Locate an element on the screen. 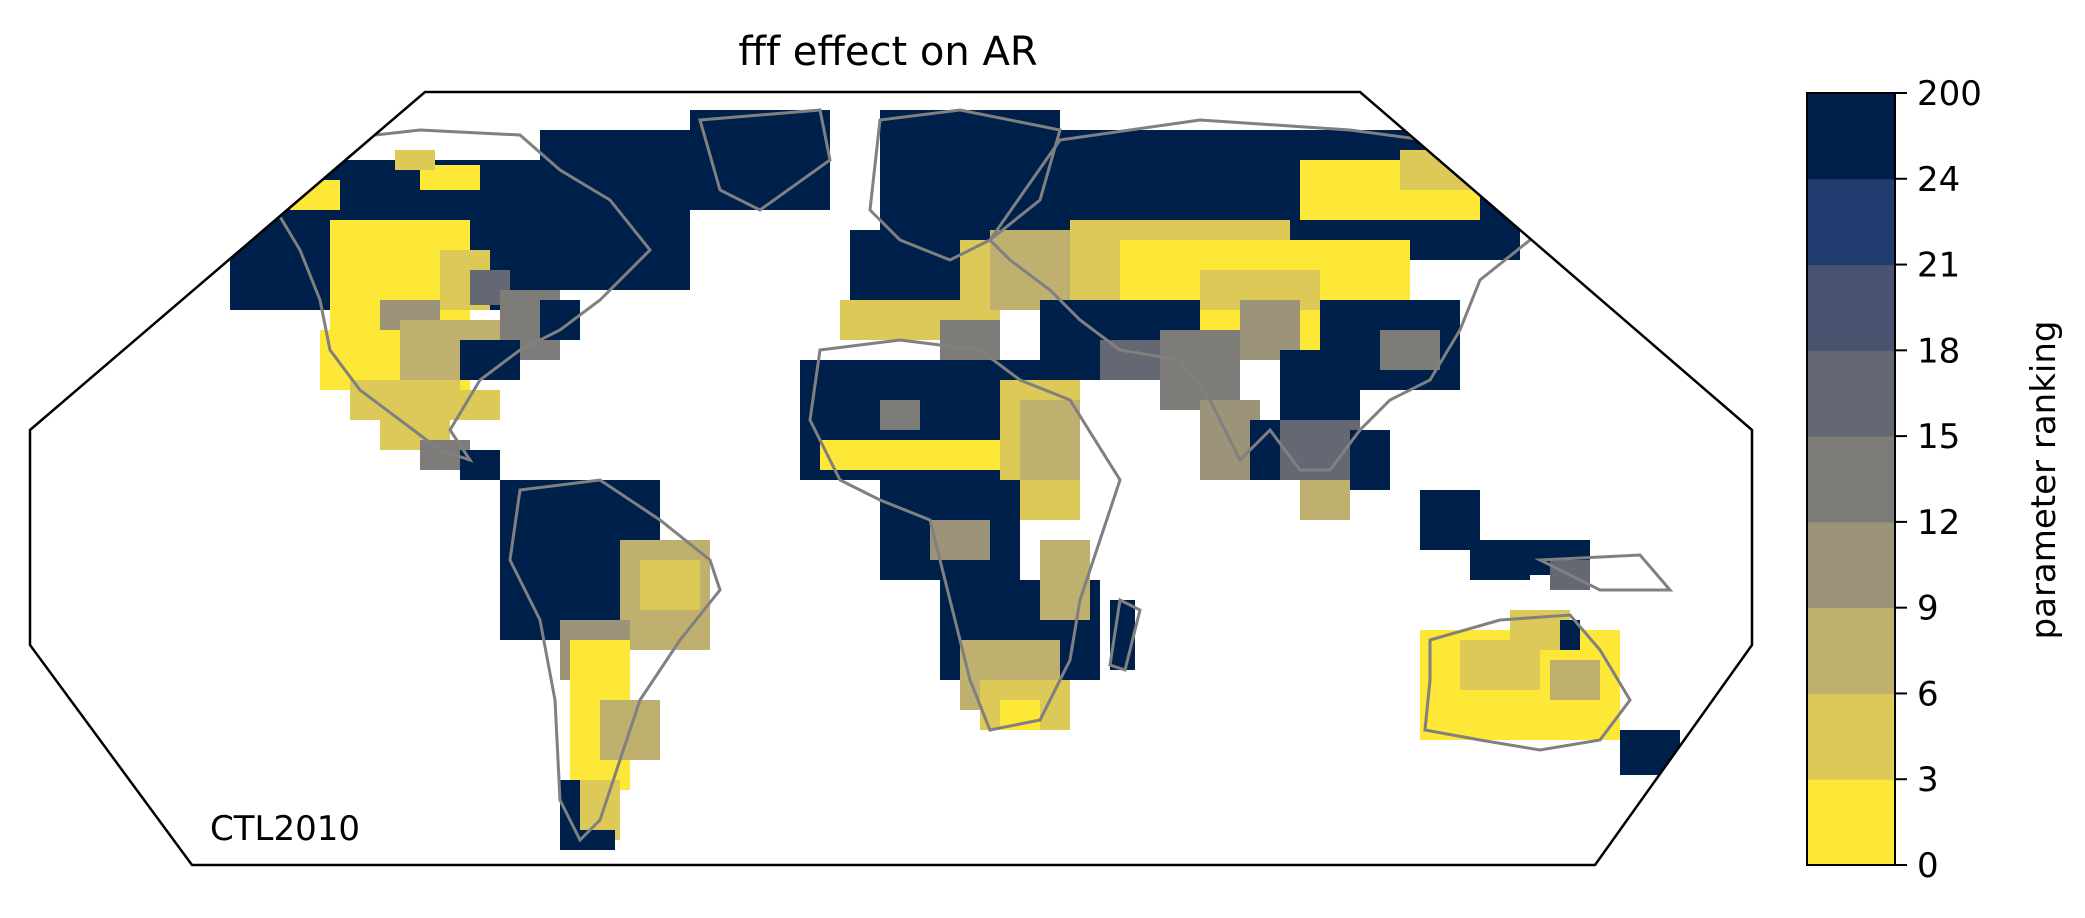 This screenshot has width=2085, height=918. colorbar-tick-label: 0 is located at coordinates (1928, 866).